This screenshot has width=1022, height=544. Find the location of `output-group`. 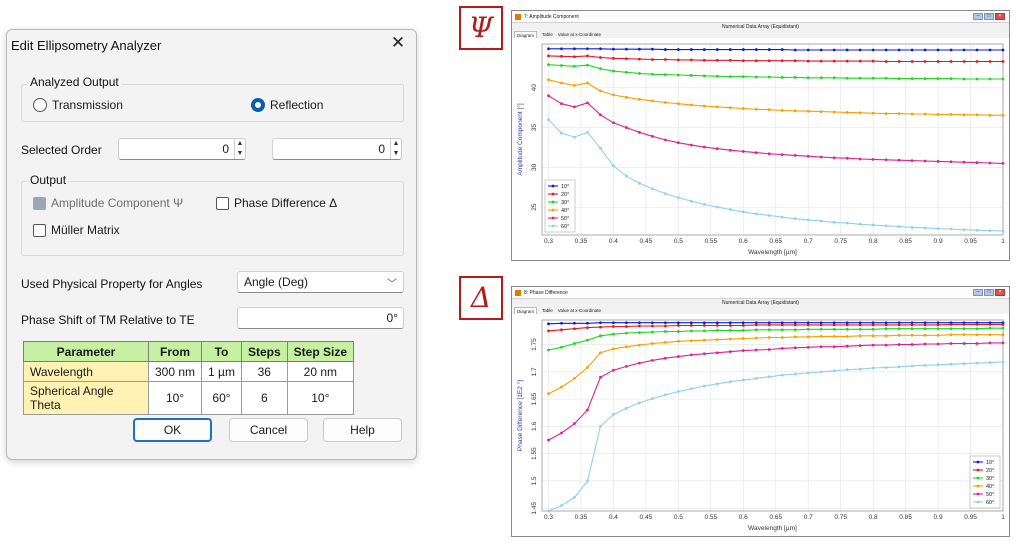

output-group is located at coordinates (212, 218).